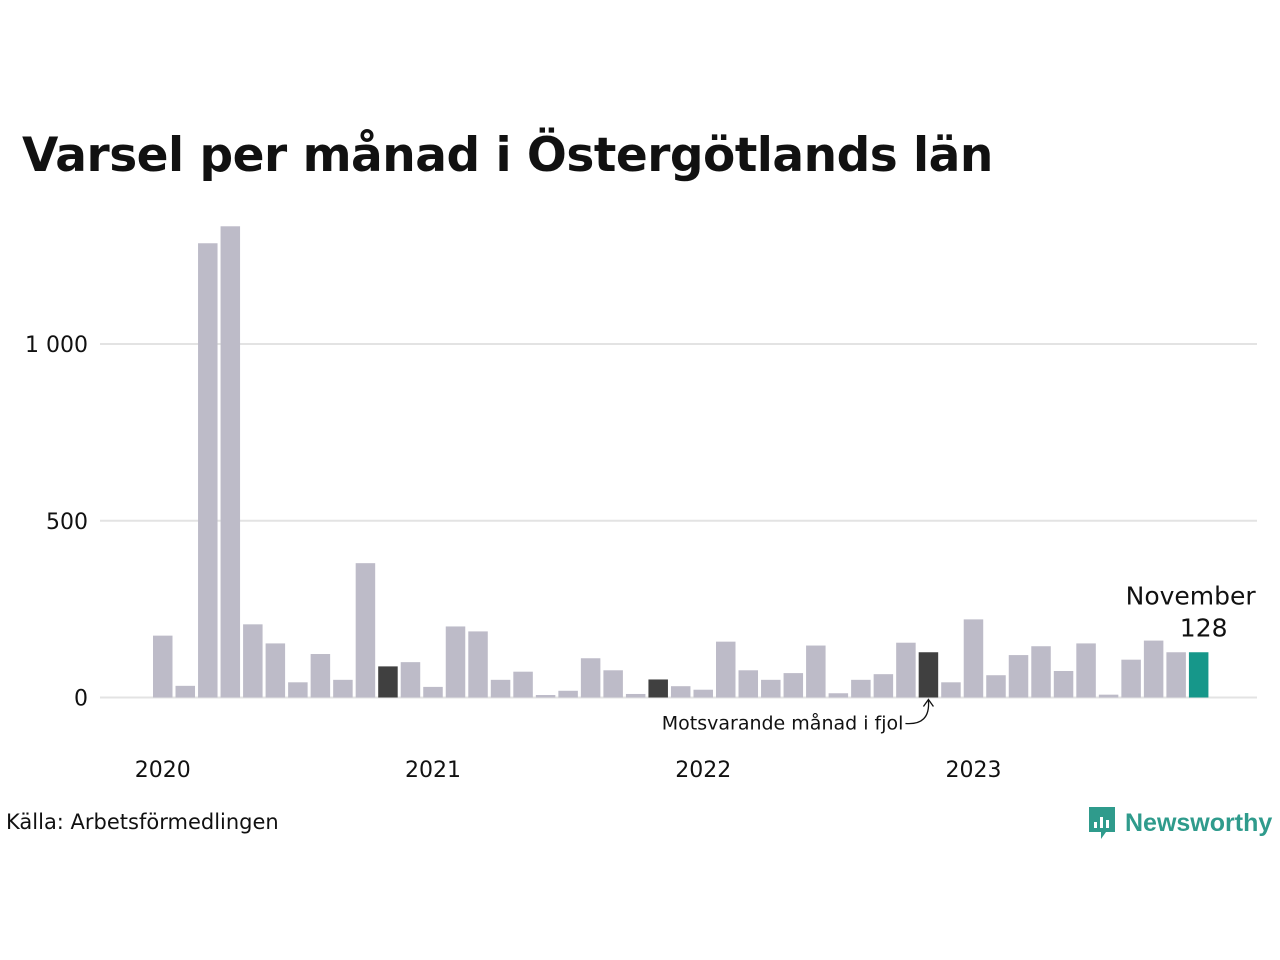 This screenshot has height=960, width=1280. Describe the element at coordinates (973, 770) in the screenshot. I see `x-tick-label: 2023` at that location.